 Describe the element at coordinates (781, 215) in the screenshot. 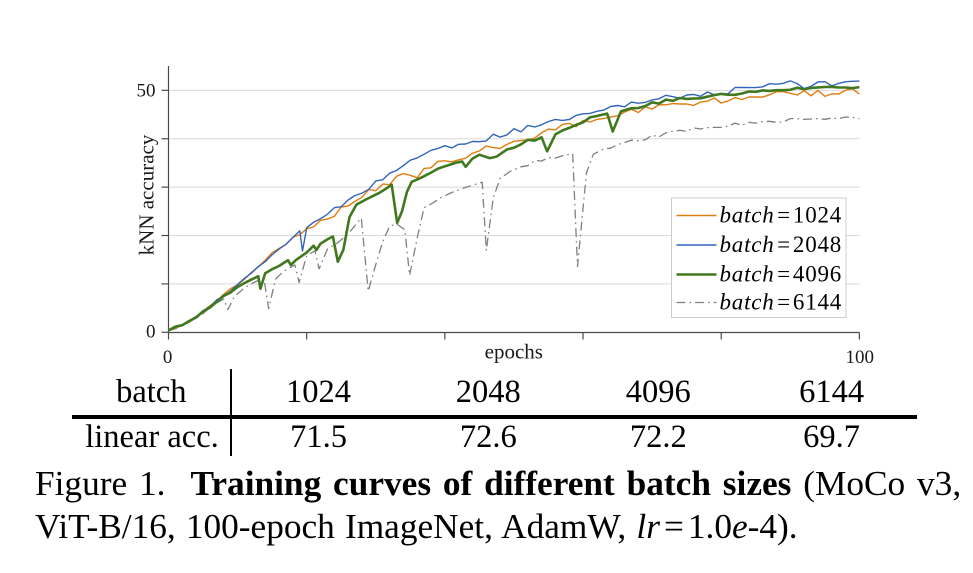

I see `svg-text:batch=1024: batch =1024` at that location.